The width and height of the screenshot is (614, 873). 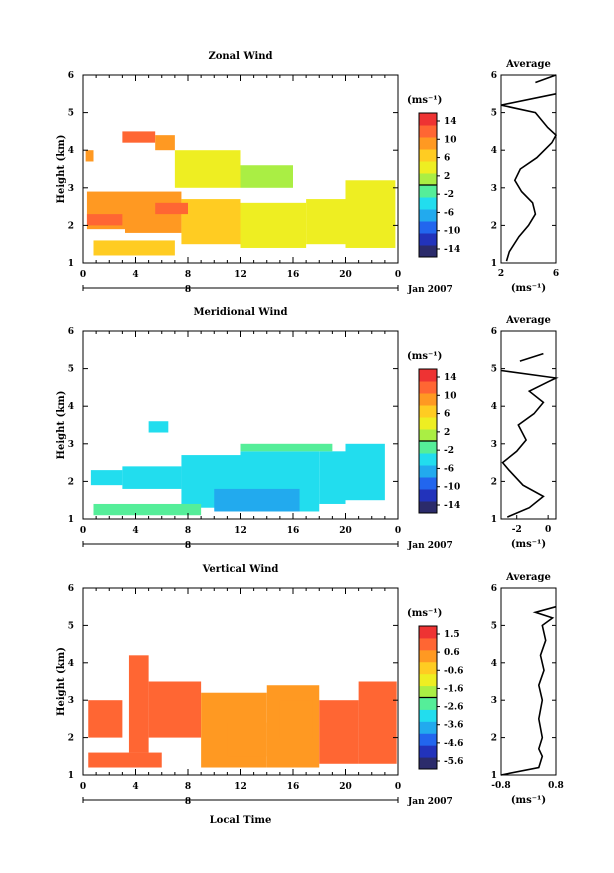 What do you see at coordinates (528, 320) in the screenshot?
I see `profile-title: Average` at bounding box center [528, 320].